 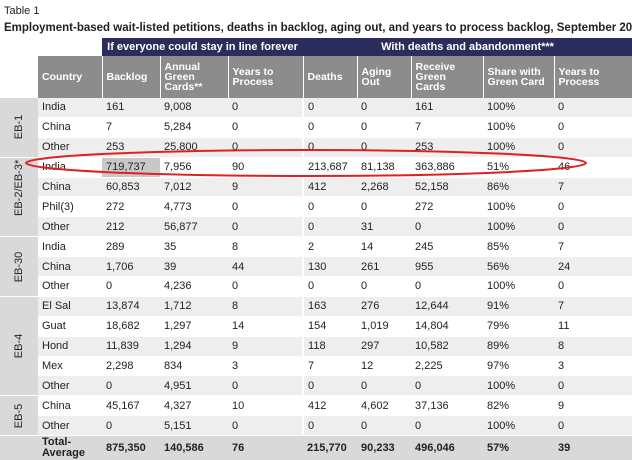 What do you see at coordinates (19, 415) in the screenshot?
I see `group-label: EB-5` at bounding box center [19, 415].